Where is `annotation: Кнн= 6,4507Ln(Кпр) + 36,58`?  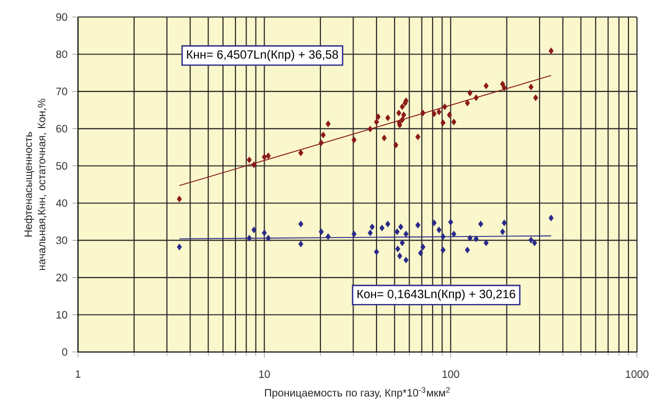 annotation: Кнн= 6,4507Ln(Кпр) + 36,58 is located at coordinates (262, 56).